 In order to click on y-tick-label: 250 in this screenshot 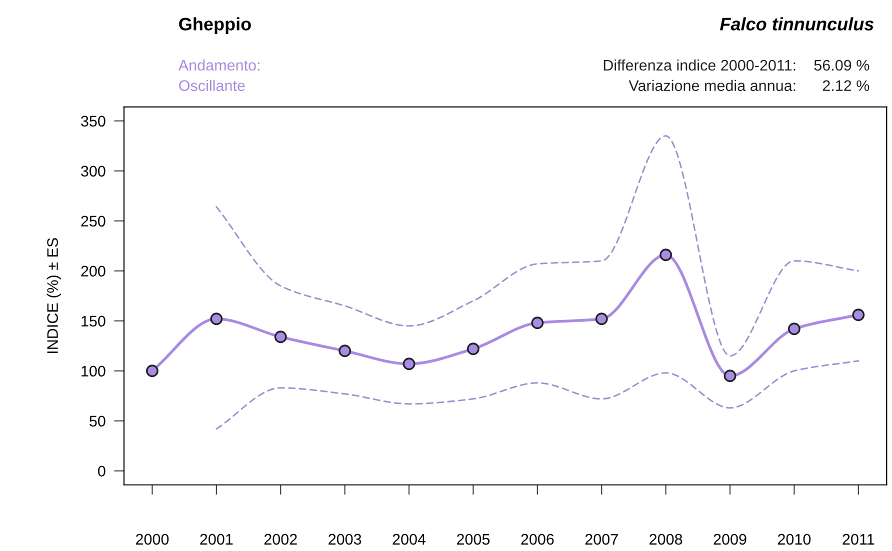, I will do `click(93, 221)`.